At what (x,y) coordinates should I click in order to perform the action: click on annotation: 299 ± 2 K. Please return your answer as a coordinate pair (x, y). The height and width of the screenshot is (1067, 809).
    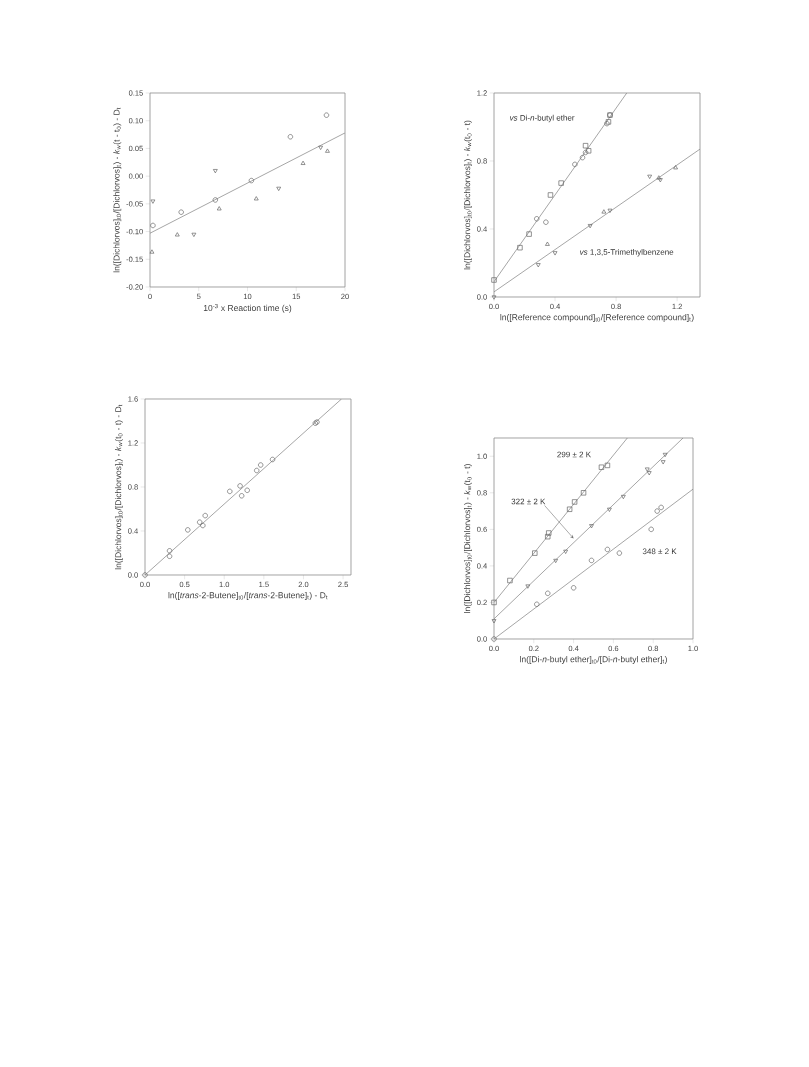
    Looking at the image, I should click on (574, 454).